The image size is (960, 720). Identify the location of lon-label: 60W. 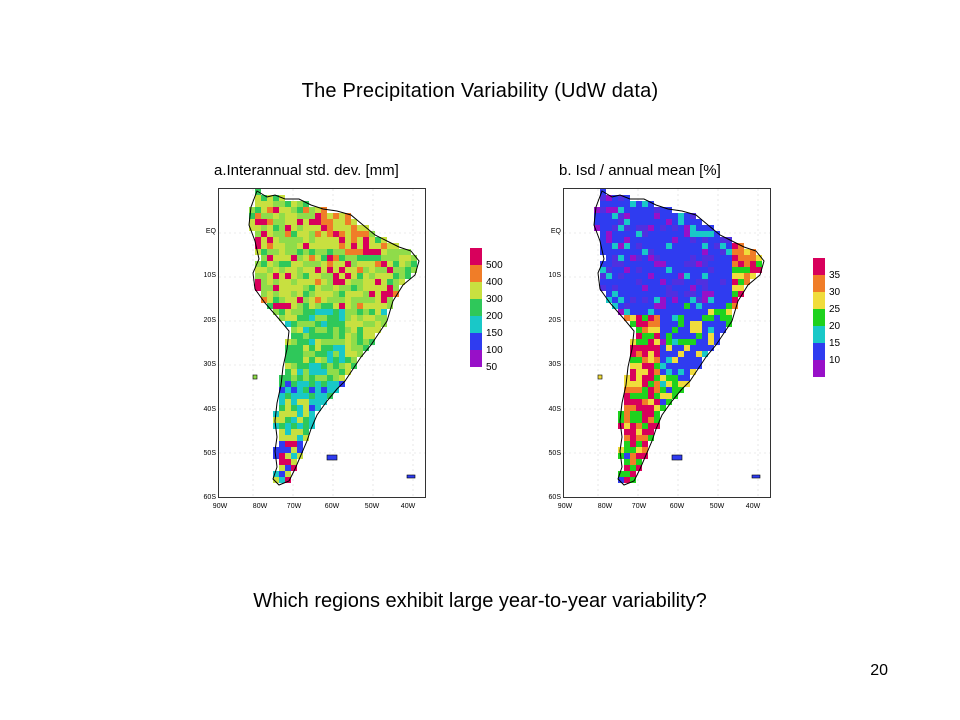
(332, 506).